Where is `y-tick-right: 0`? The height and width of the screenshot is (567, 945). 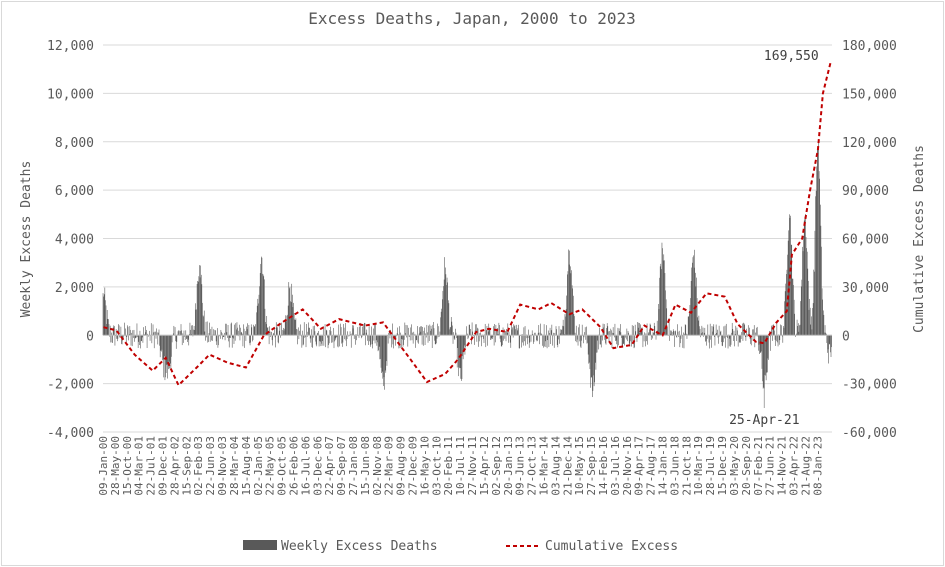 y-tick-right: 0 is located at coordinates (846, 336).